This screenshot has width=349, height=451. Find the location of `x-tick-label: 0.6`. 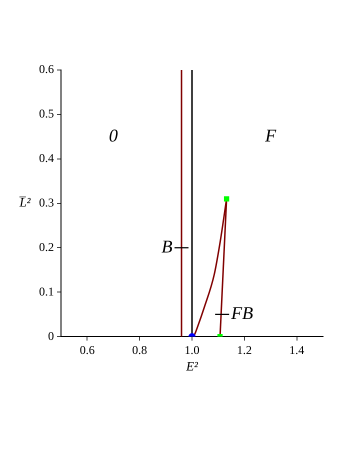

x-tick-label: 0.6 is located at coordinates (87, 349).